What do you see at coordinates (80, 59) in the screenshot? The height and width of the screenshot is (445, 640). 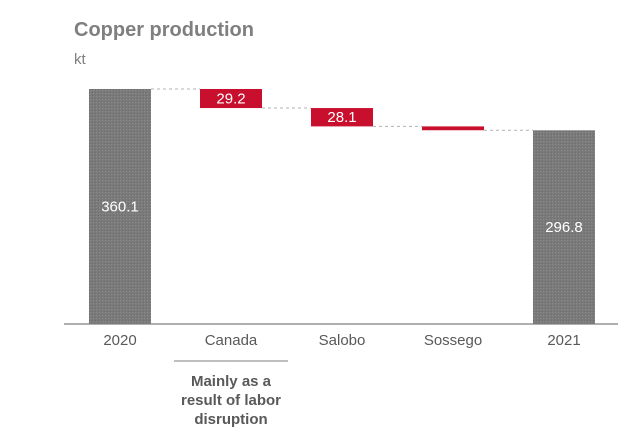 I see `y-axis-unit-label: kt` at bounding box center [80, 59].